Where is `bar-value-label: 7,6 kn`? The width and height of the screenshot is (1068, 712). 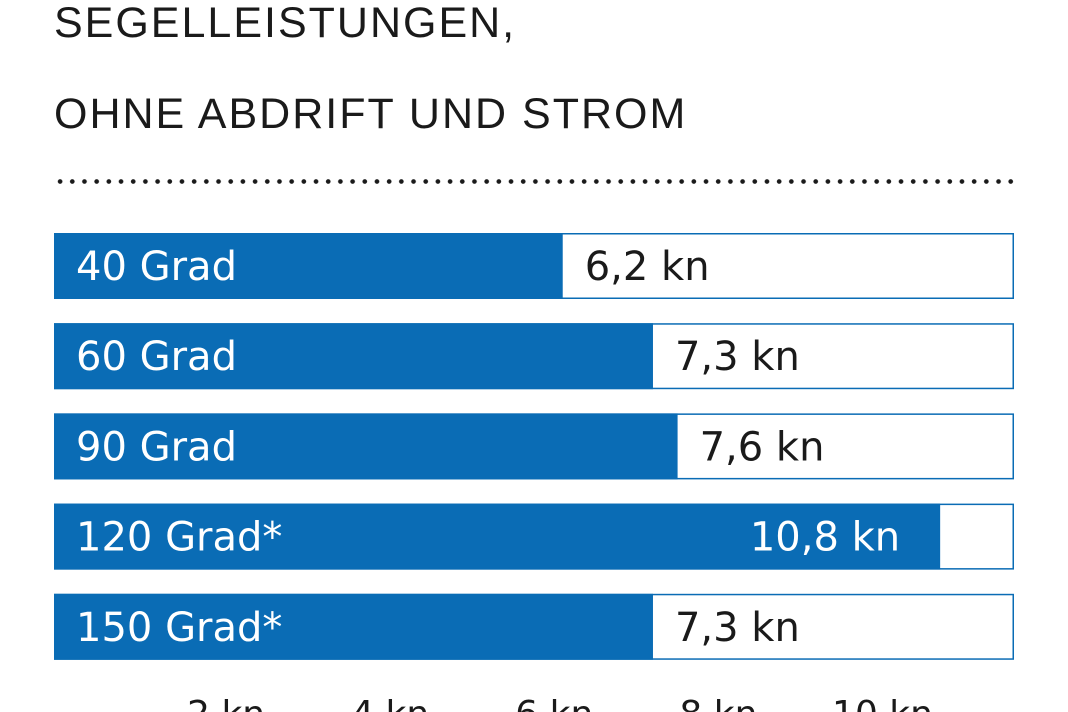
bar-value-label: 7,6 kn is located at coordinates (762, 447).